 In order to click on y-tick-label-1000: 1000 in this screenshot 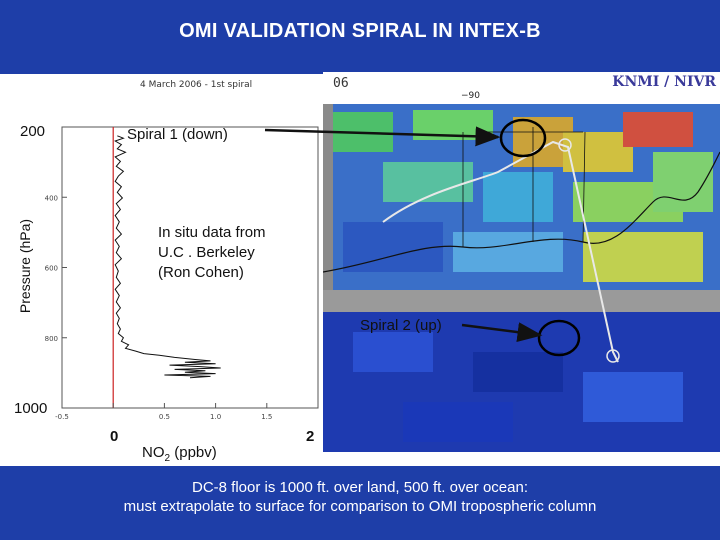, I will do `click(31, 408)`.